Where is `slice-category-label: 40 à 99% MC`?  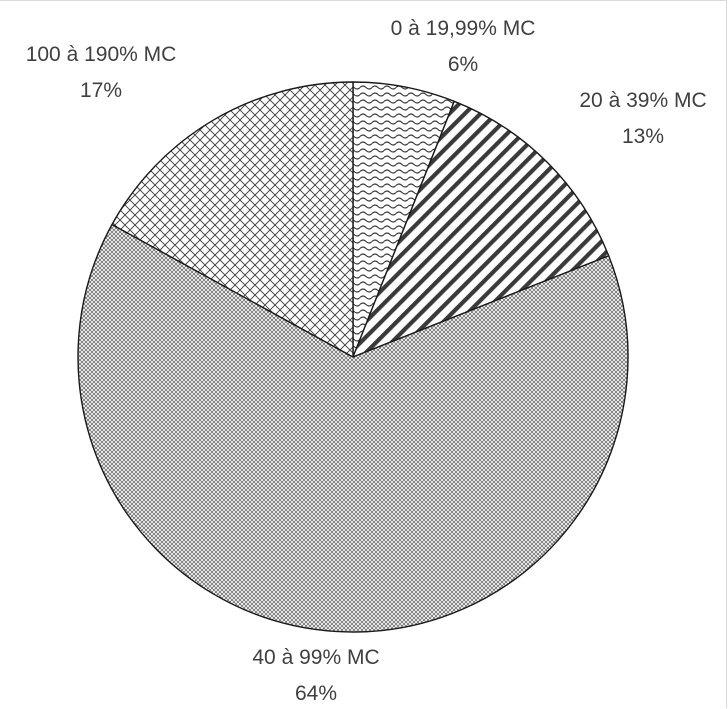 slice-category-label: 40 à 99% MC is located at coordinates (315, 657).